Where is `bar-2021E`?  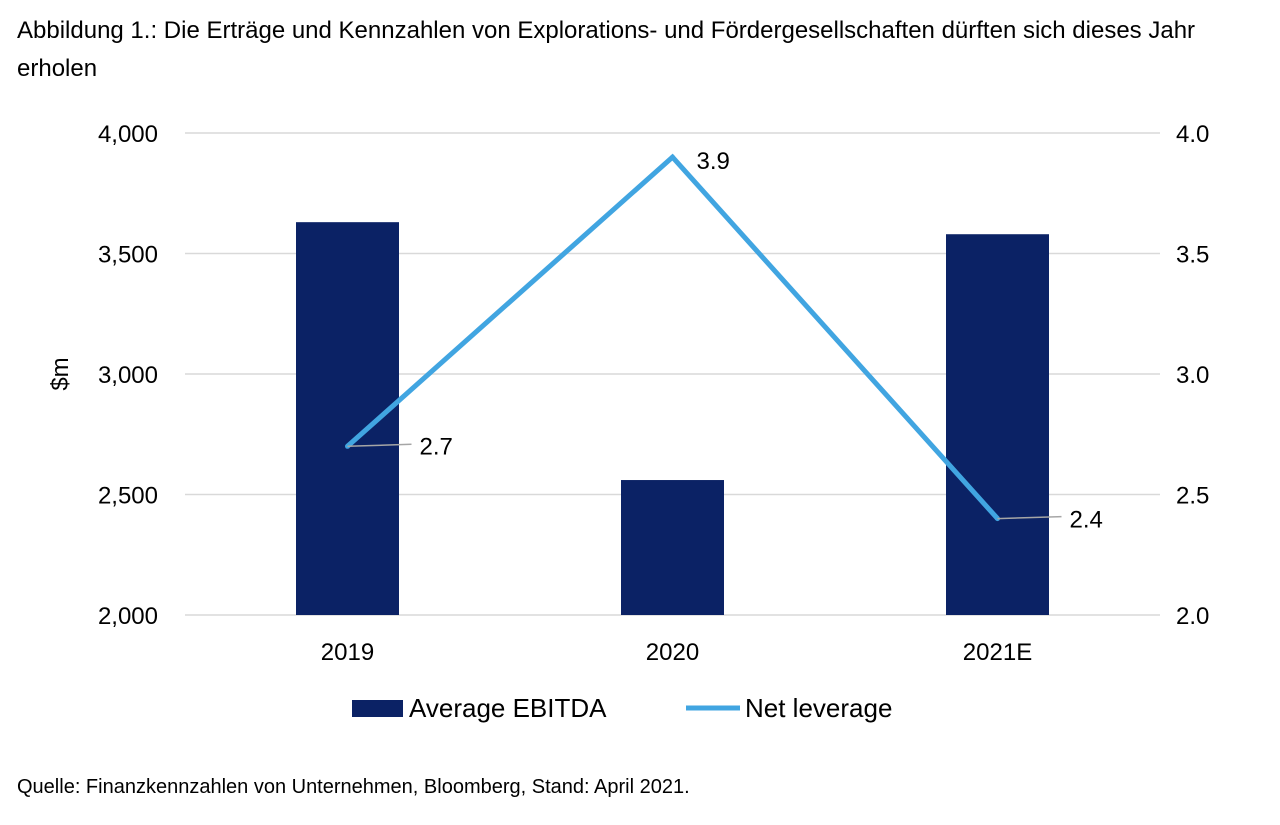
bar-2021E is located at coordinates (997, 424).